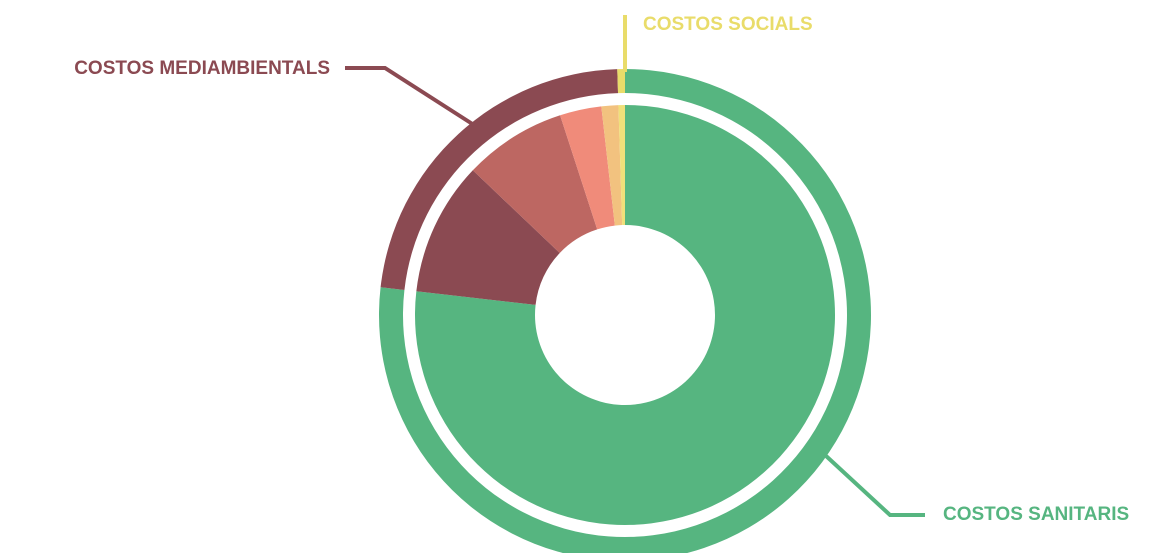 The image size is (1170, 553). What do you see at coordinates (728, 24) in the screenshot?
I see `group-label: COSTOS SOCIALS` at bounding box center [728, 24].